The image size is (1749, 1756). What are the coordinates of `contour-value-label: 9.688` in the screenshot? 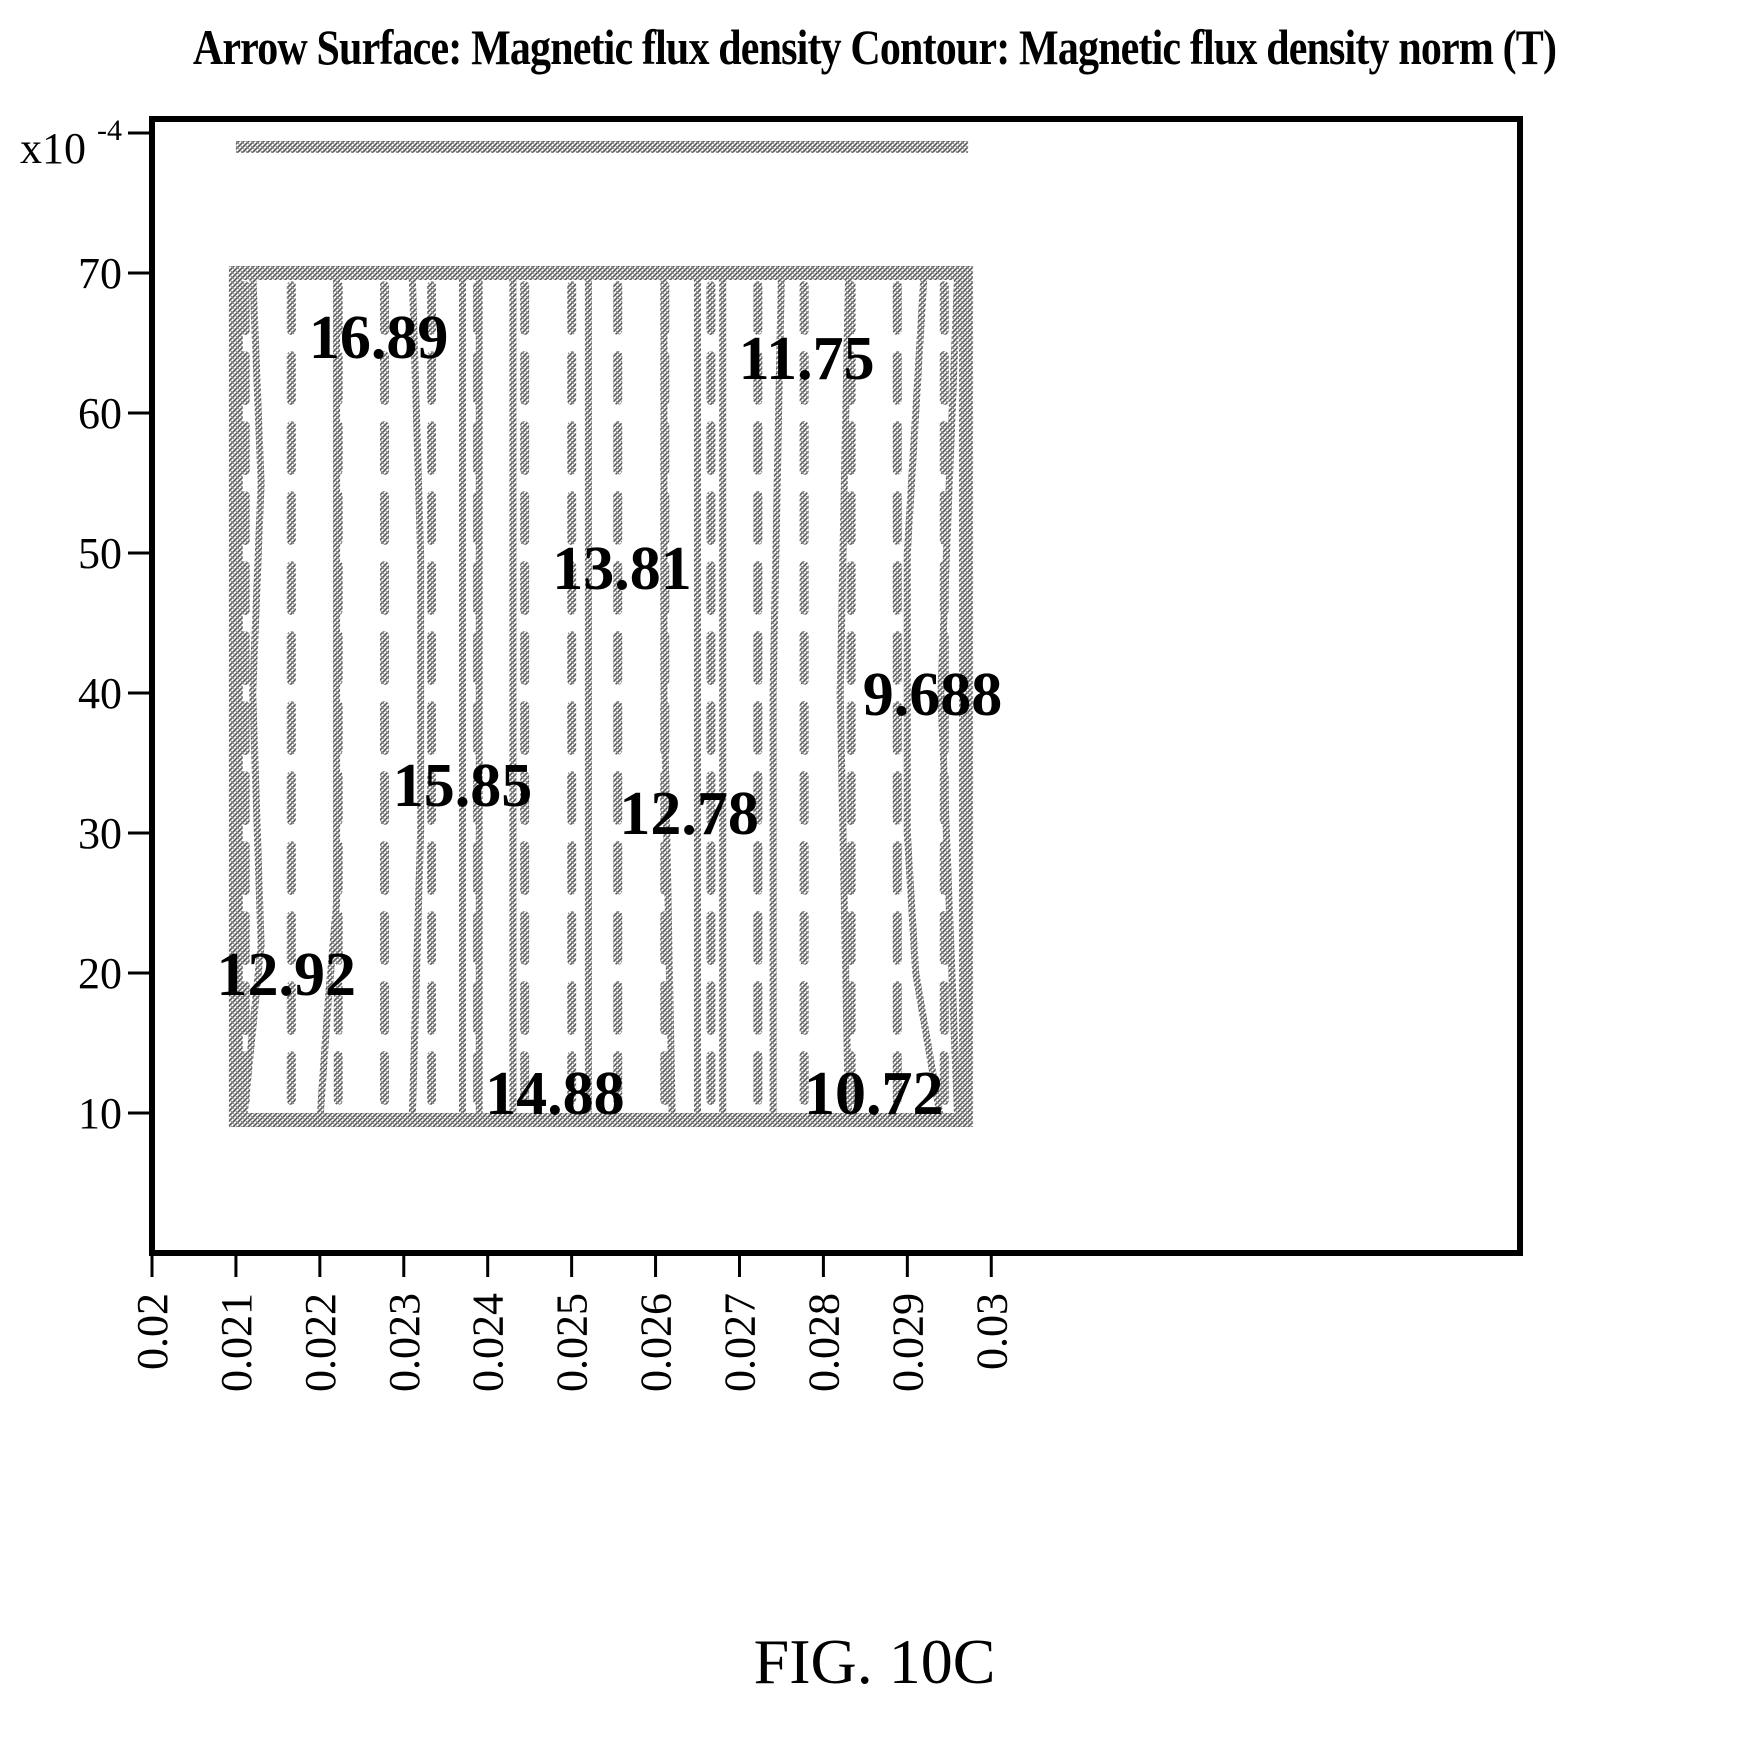 It's located at (933, 695).